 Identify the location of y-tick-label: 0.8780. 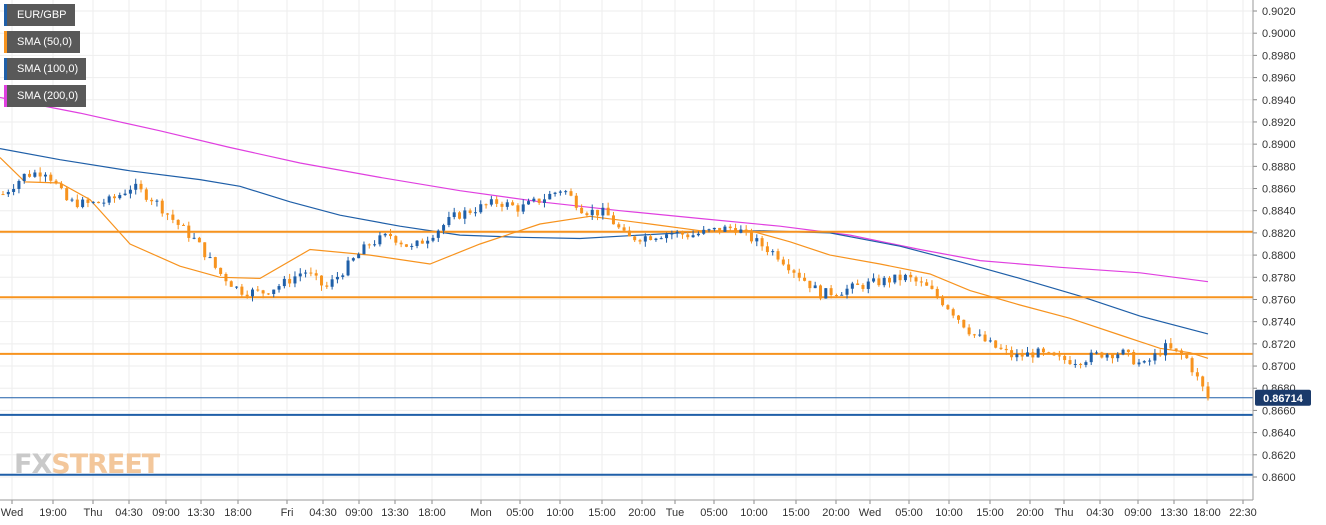
(1279, 278).